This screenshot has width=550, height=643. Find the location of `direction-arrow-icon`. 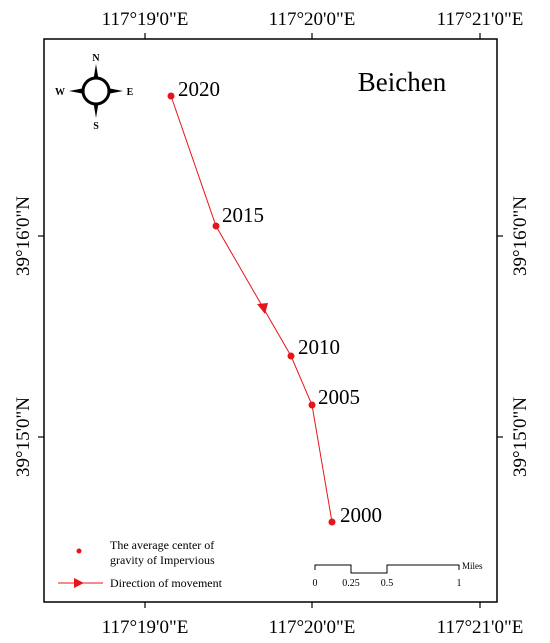

direction-arrow-icon is located at coordinates (262, 308).